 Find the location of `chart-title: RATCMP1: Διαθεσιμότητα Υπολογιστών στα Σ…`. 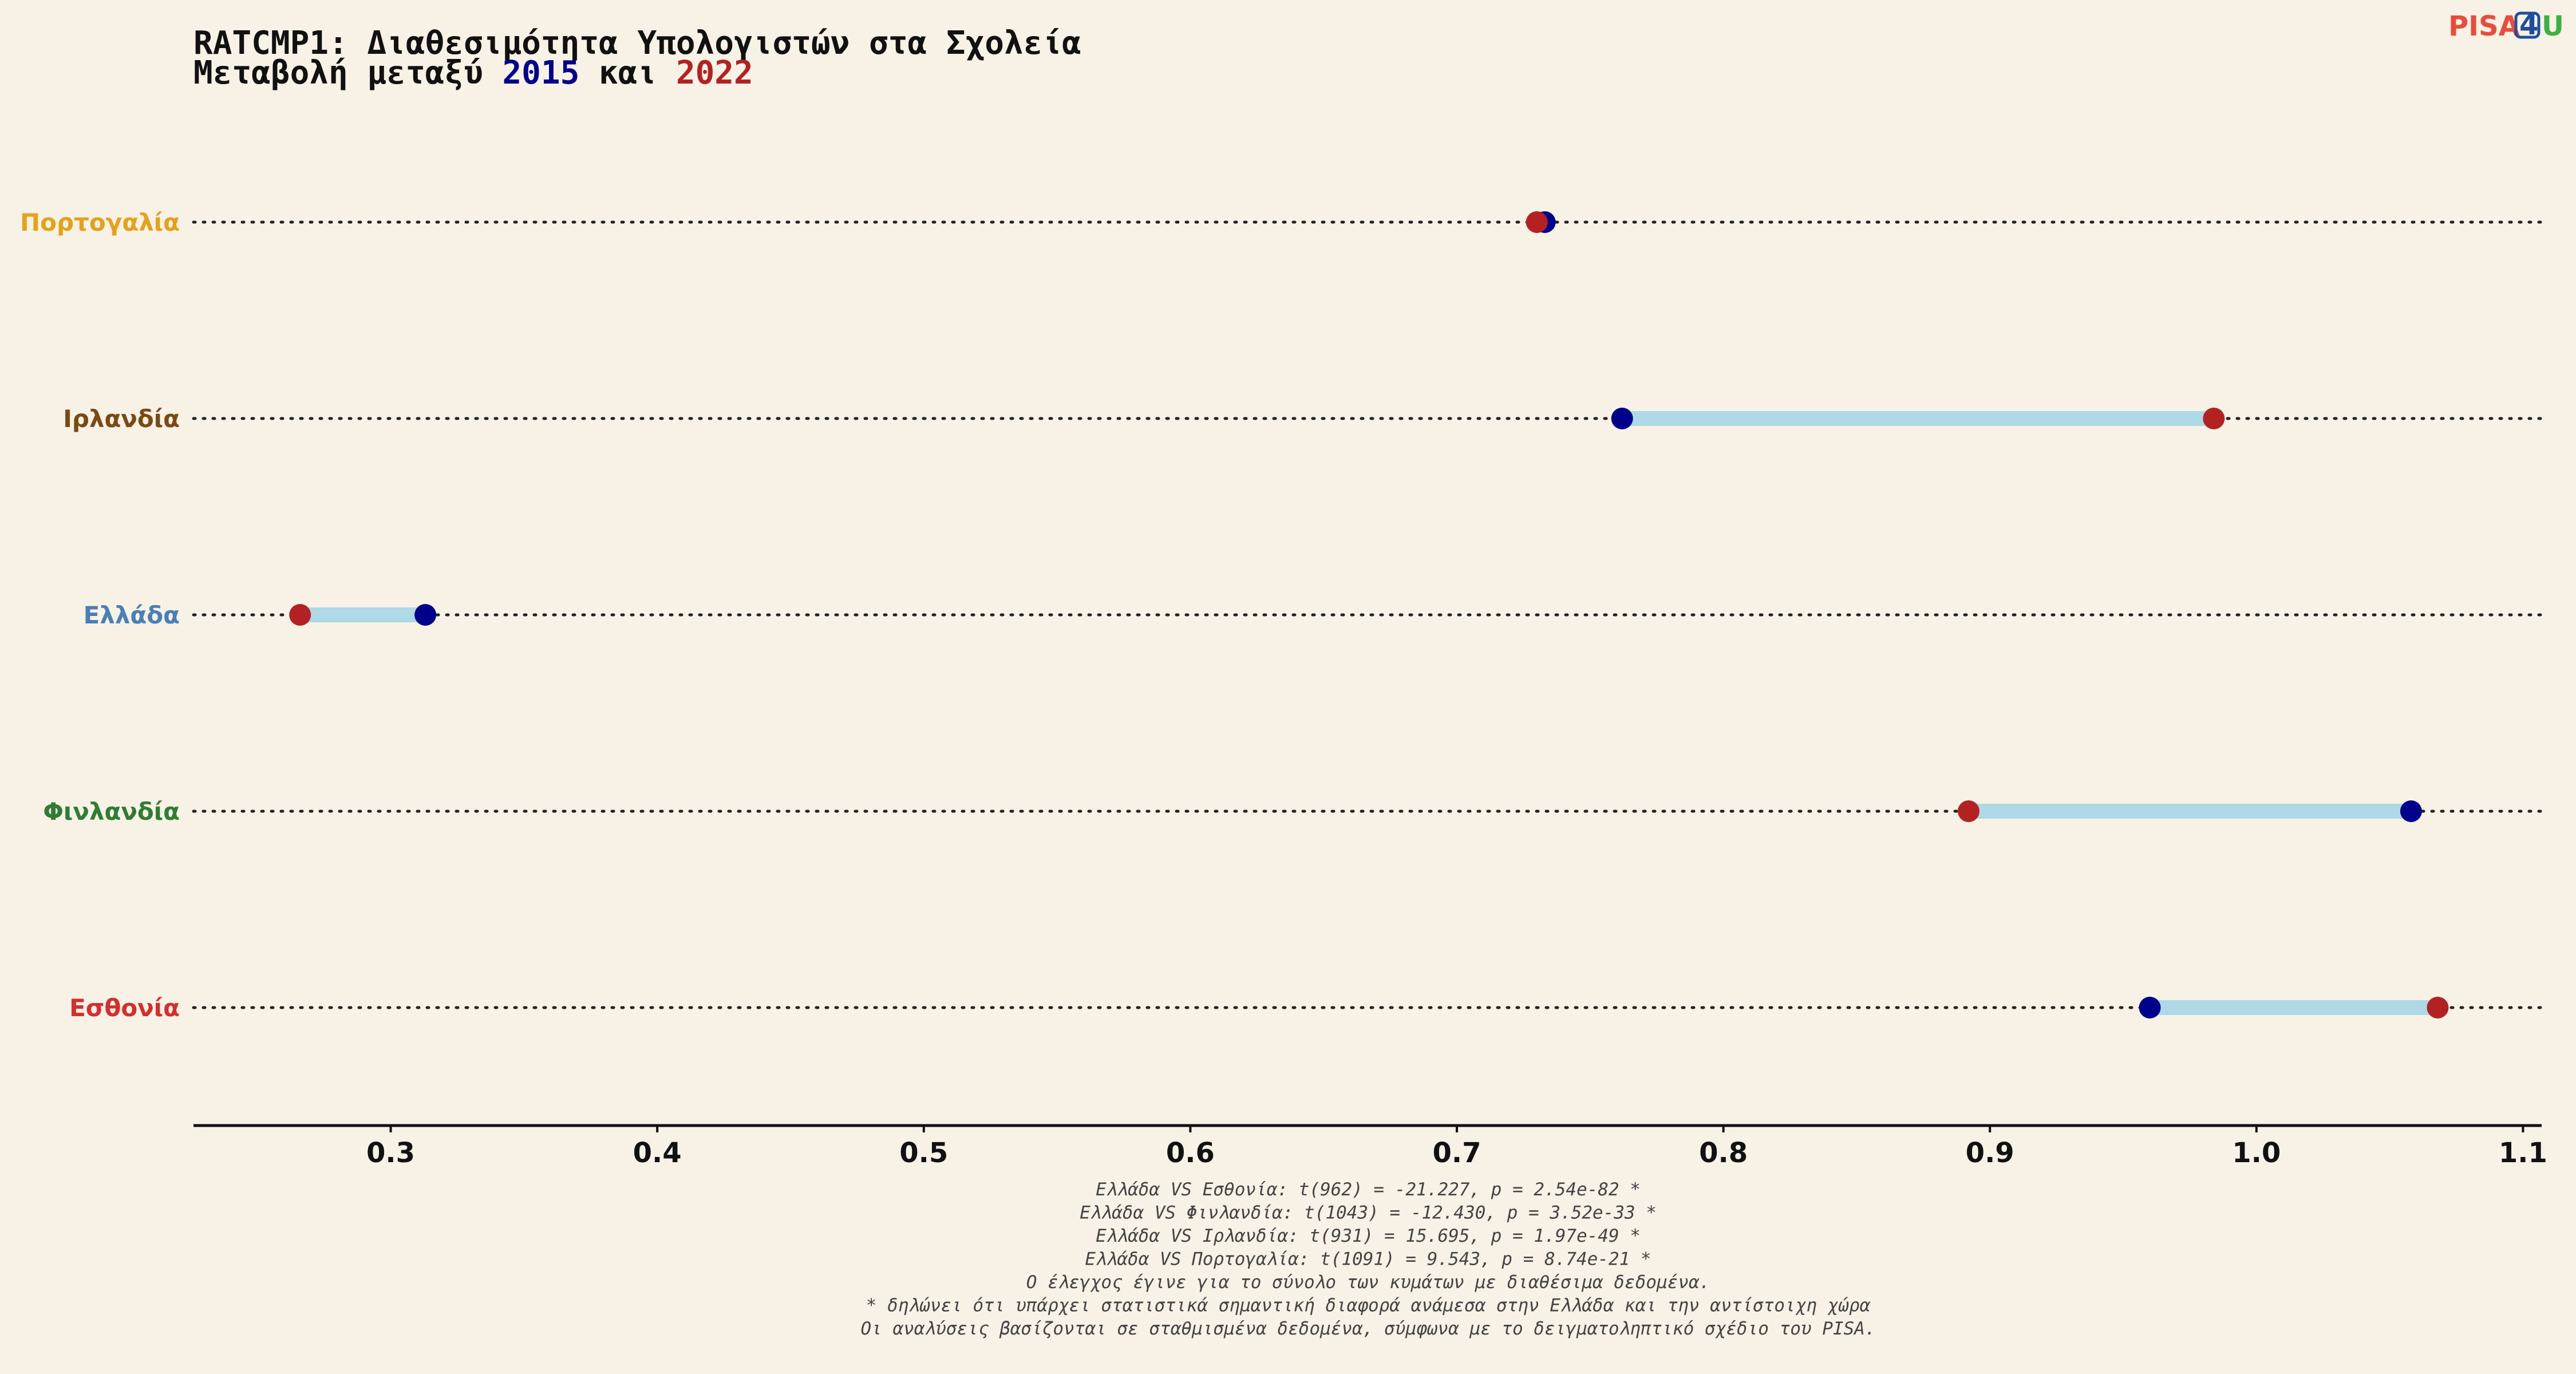

chart-title: RATCMP1: Διαθεσιμότητα Υπολογιστών στα Σ… is located at coordinates (637, 44).